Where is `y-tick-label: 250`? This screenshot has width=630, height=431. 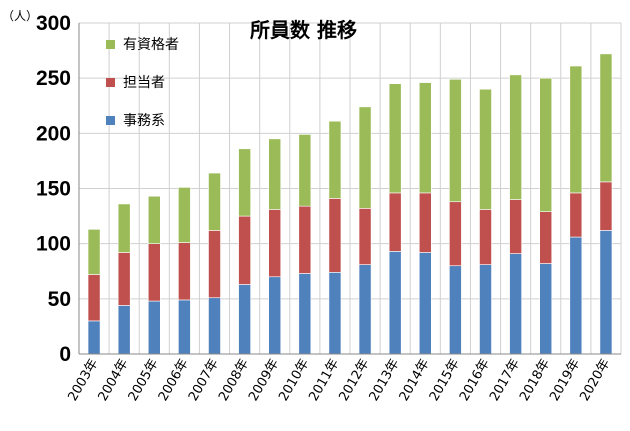
y-tick-label: 250 is located at coordinates (53, 78).